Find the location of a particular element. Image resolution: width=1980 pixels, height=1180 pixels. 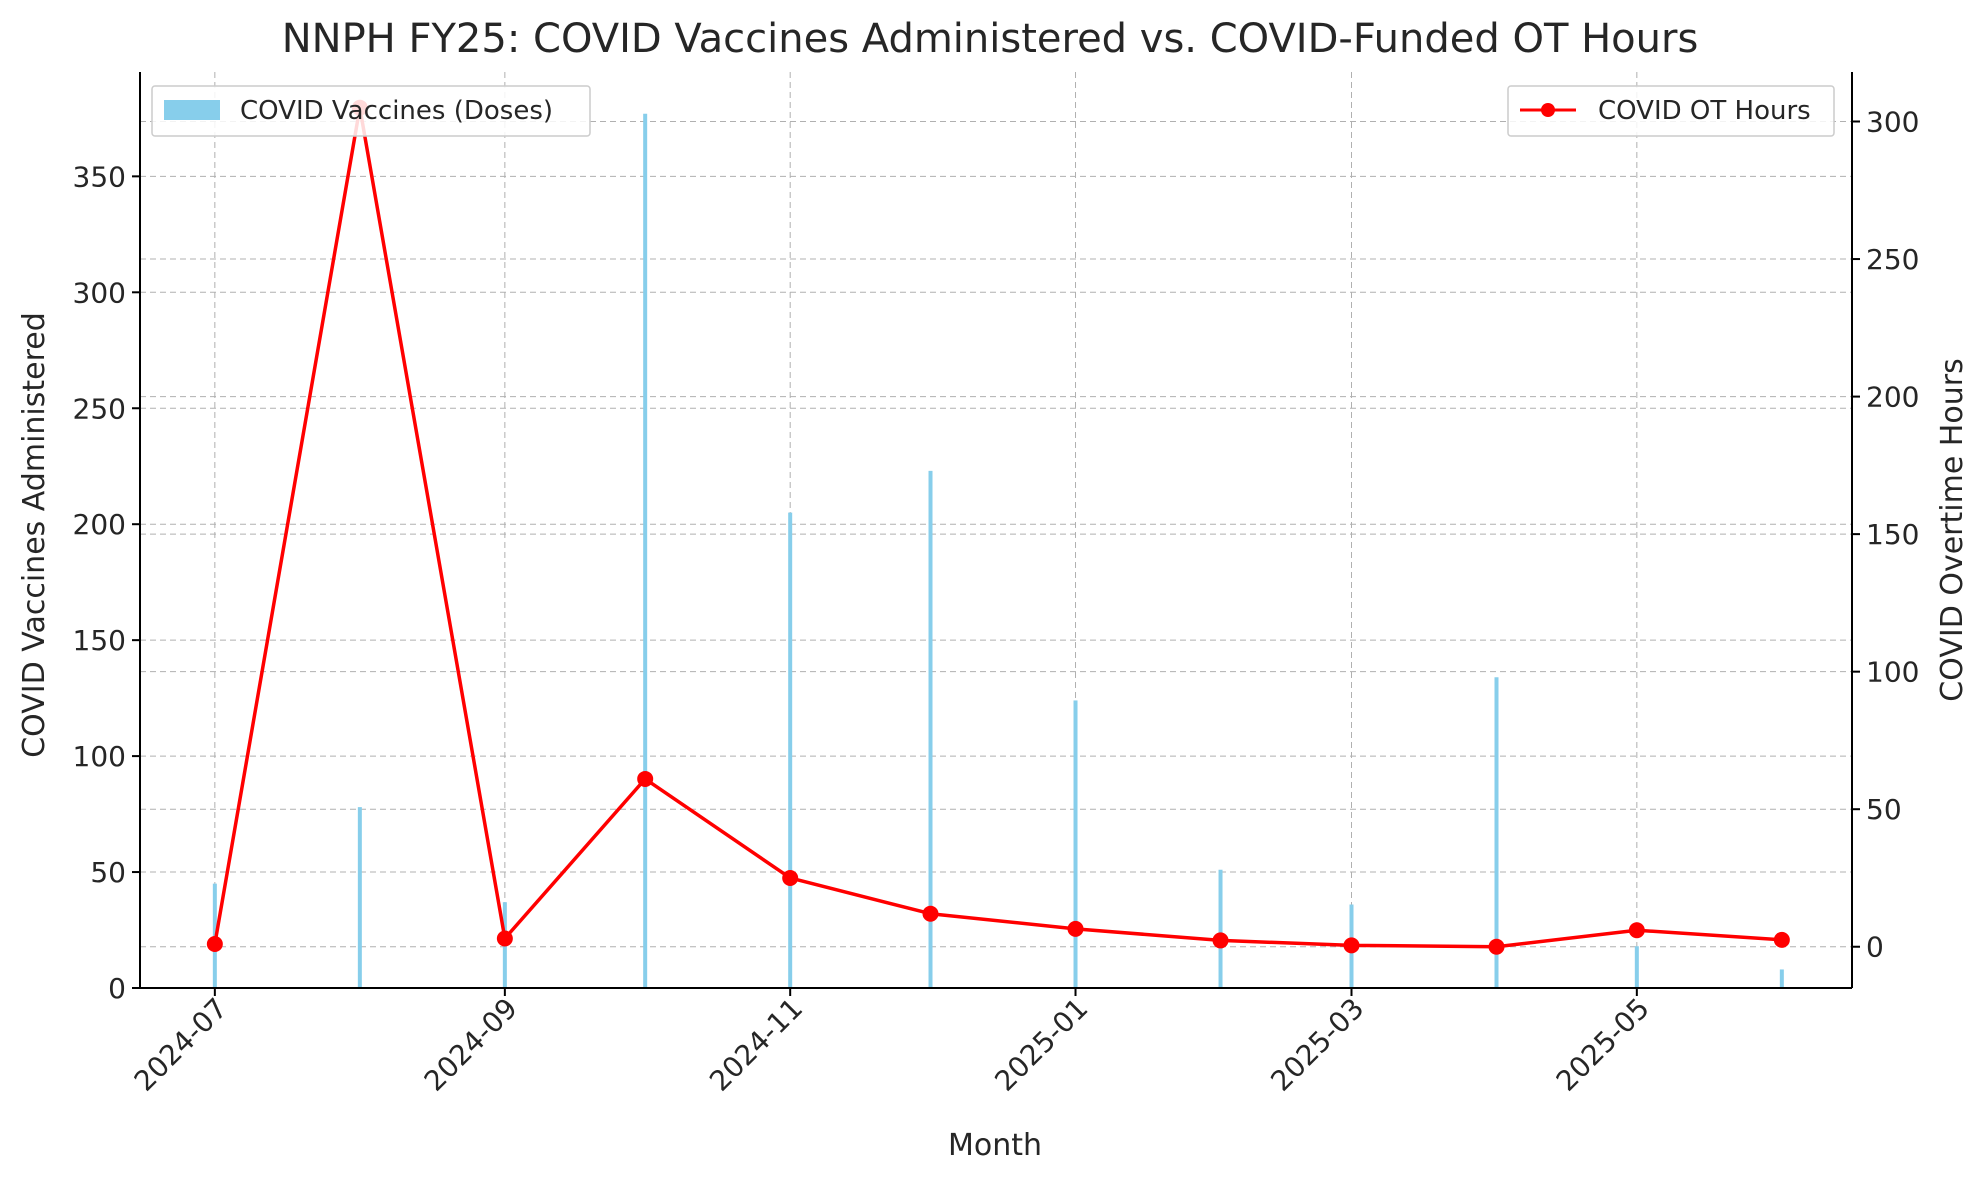

y-left-tick-label: 150 is located at coordinates (99, 640).